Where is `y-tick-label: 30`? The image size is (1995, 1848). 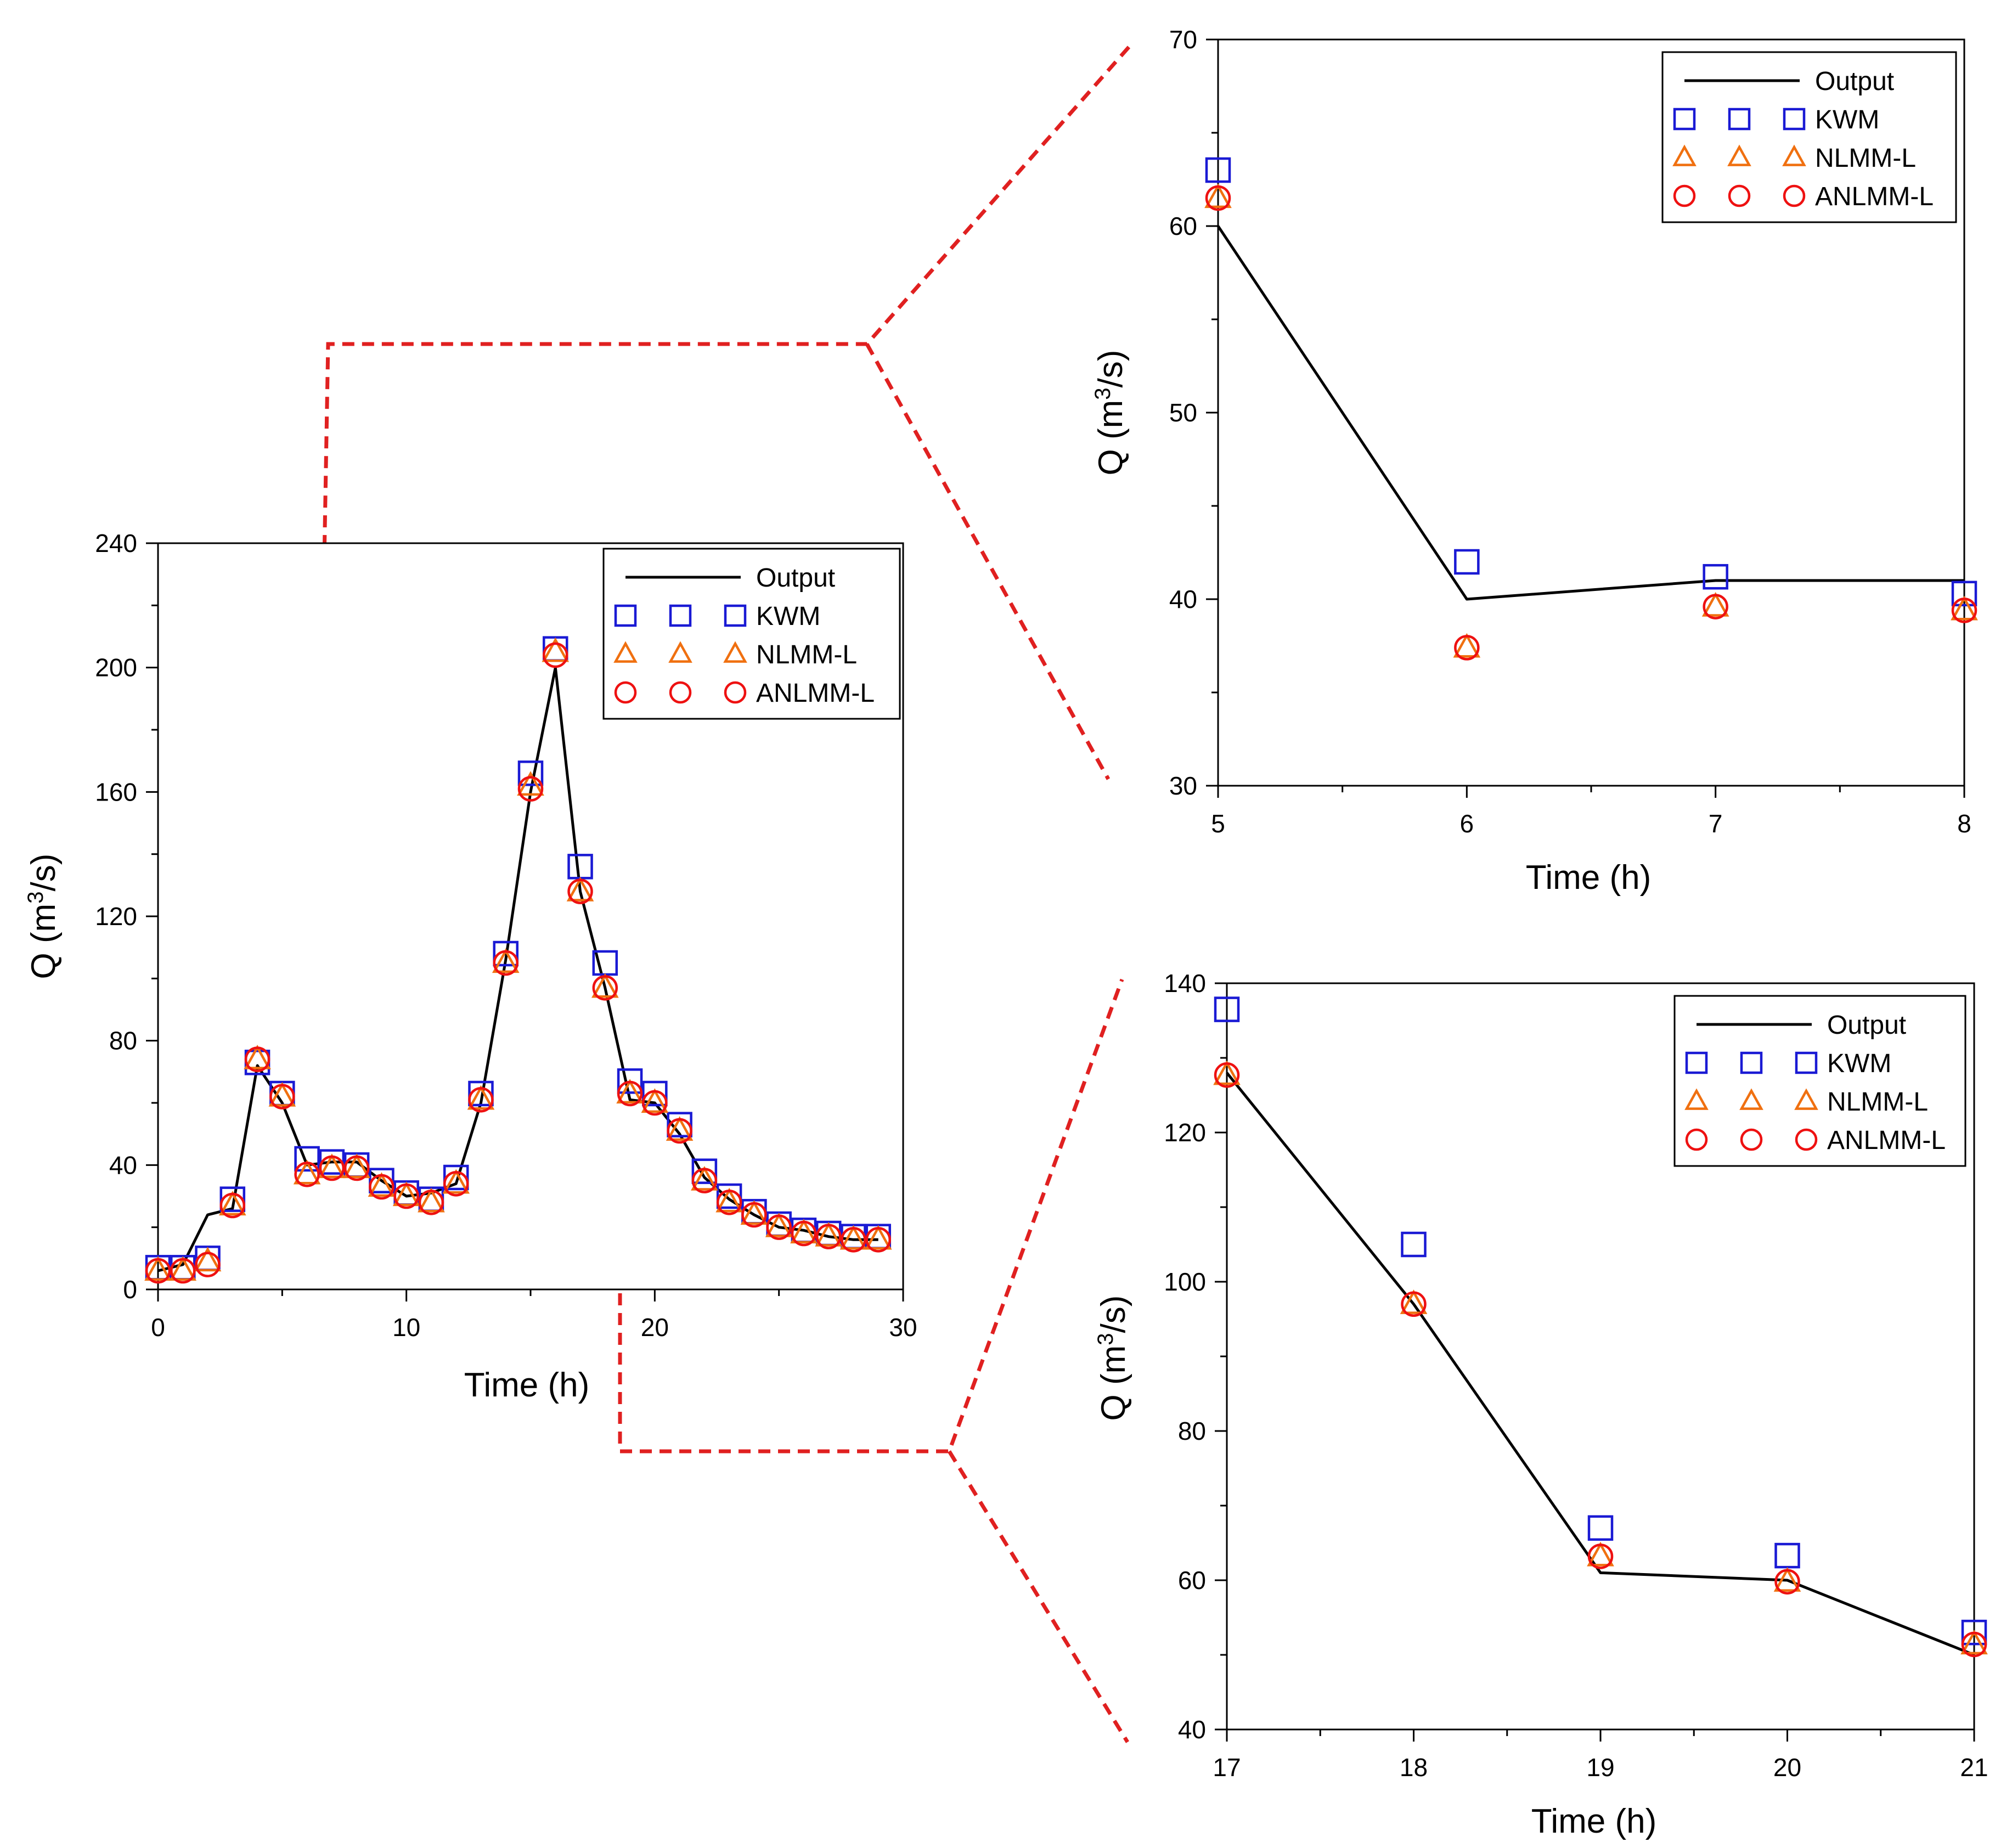
y-tick-label: 30 is located at coordinates (1183, 786).